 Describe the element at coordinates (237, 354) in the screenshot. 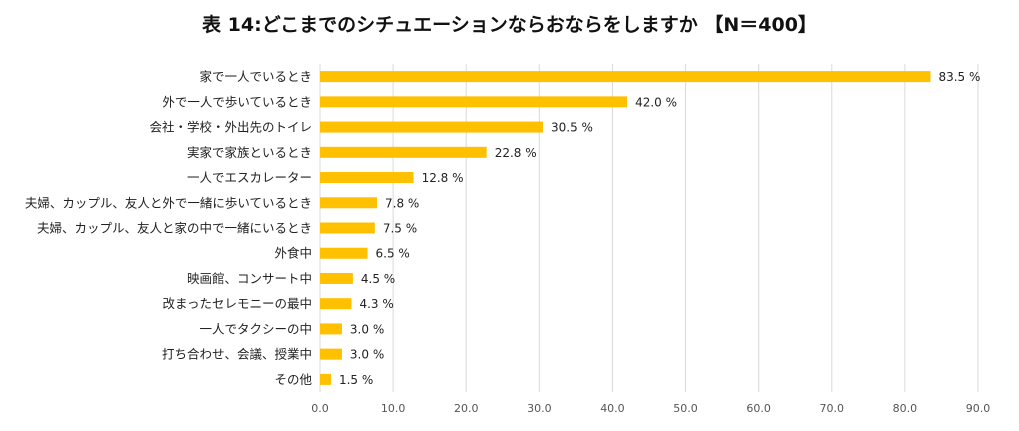

I see `category-label: 打ち合わせ、会議、授業中` at that location.